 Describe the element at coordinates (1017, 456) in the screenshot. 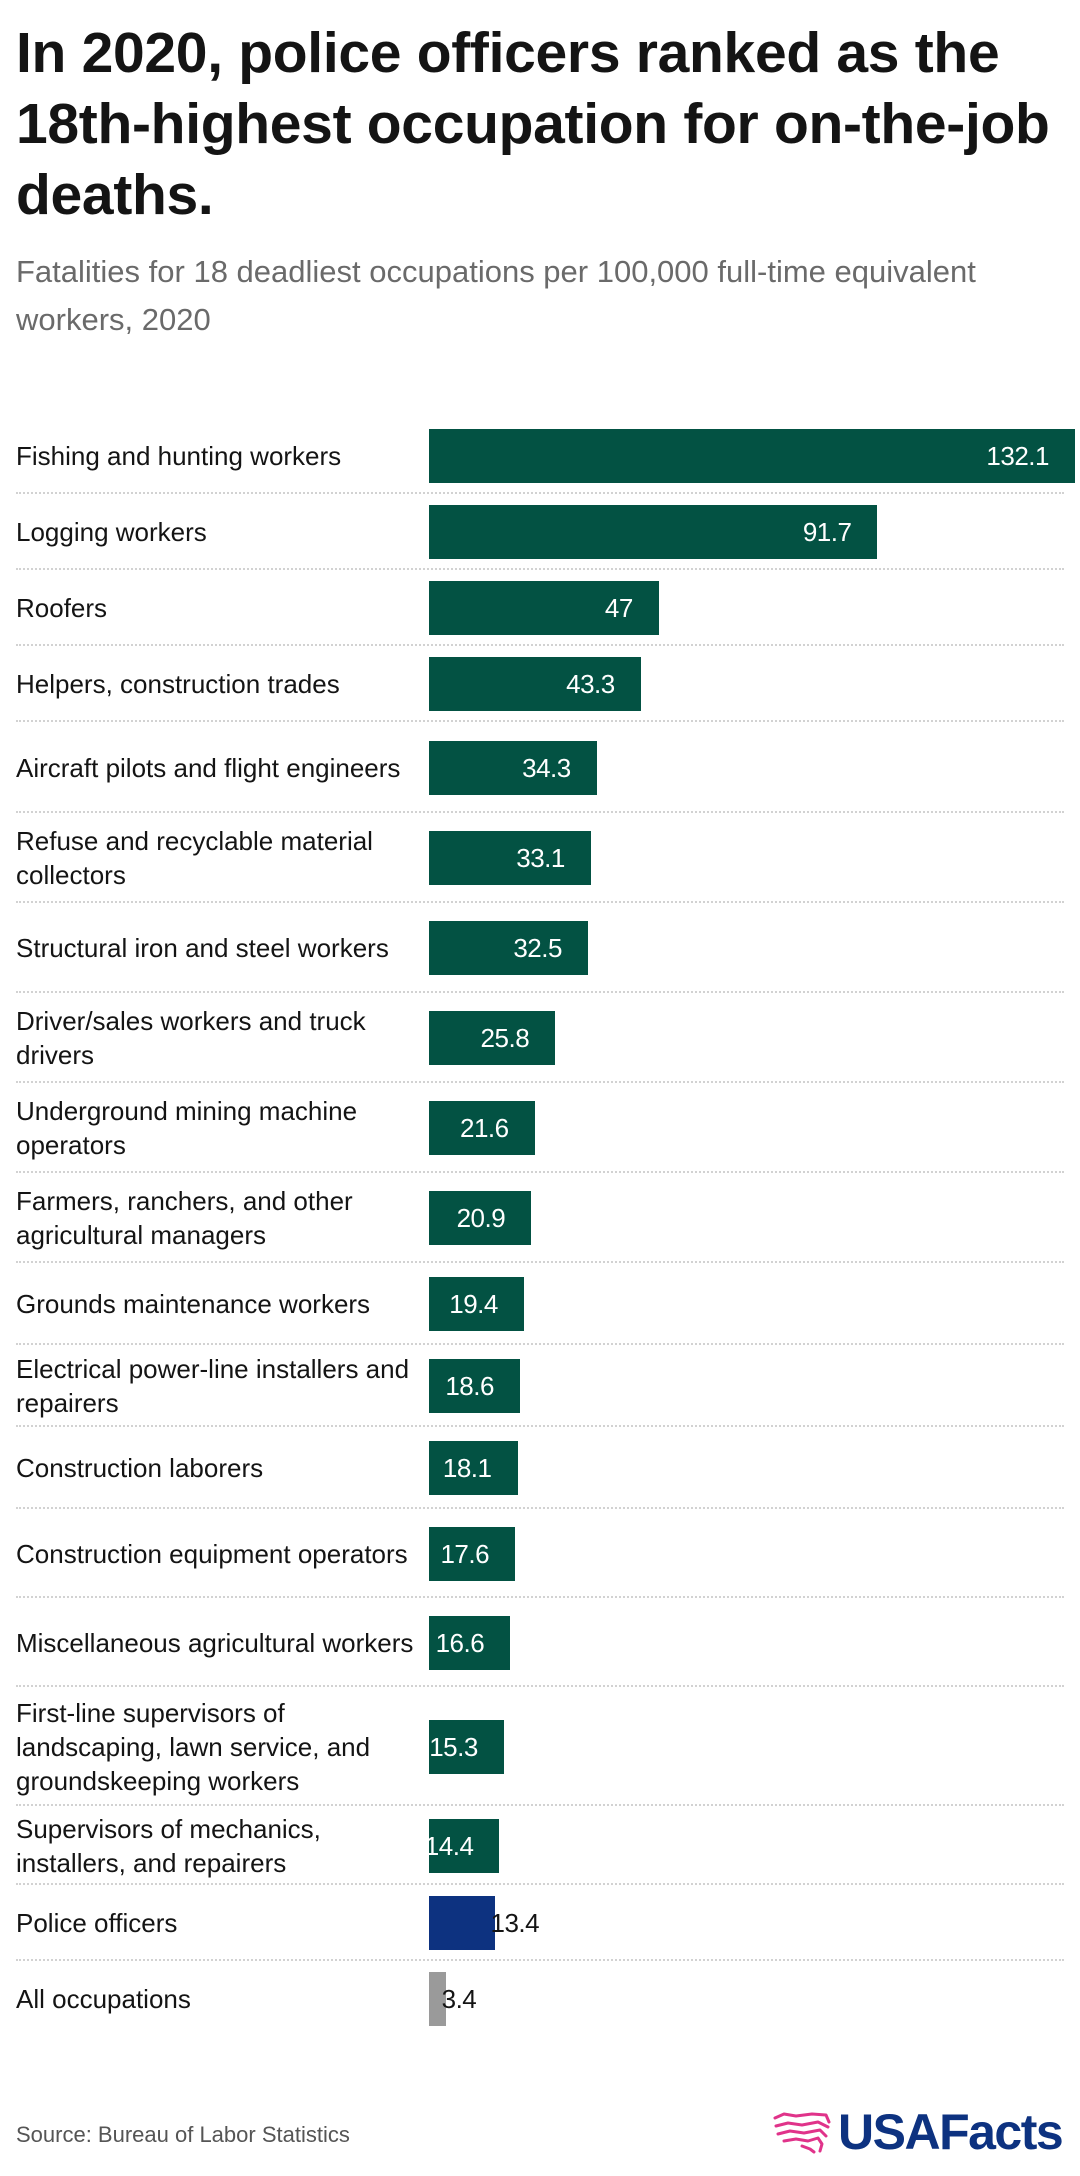

I see `value-label: 132.1` at that location.